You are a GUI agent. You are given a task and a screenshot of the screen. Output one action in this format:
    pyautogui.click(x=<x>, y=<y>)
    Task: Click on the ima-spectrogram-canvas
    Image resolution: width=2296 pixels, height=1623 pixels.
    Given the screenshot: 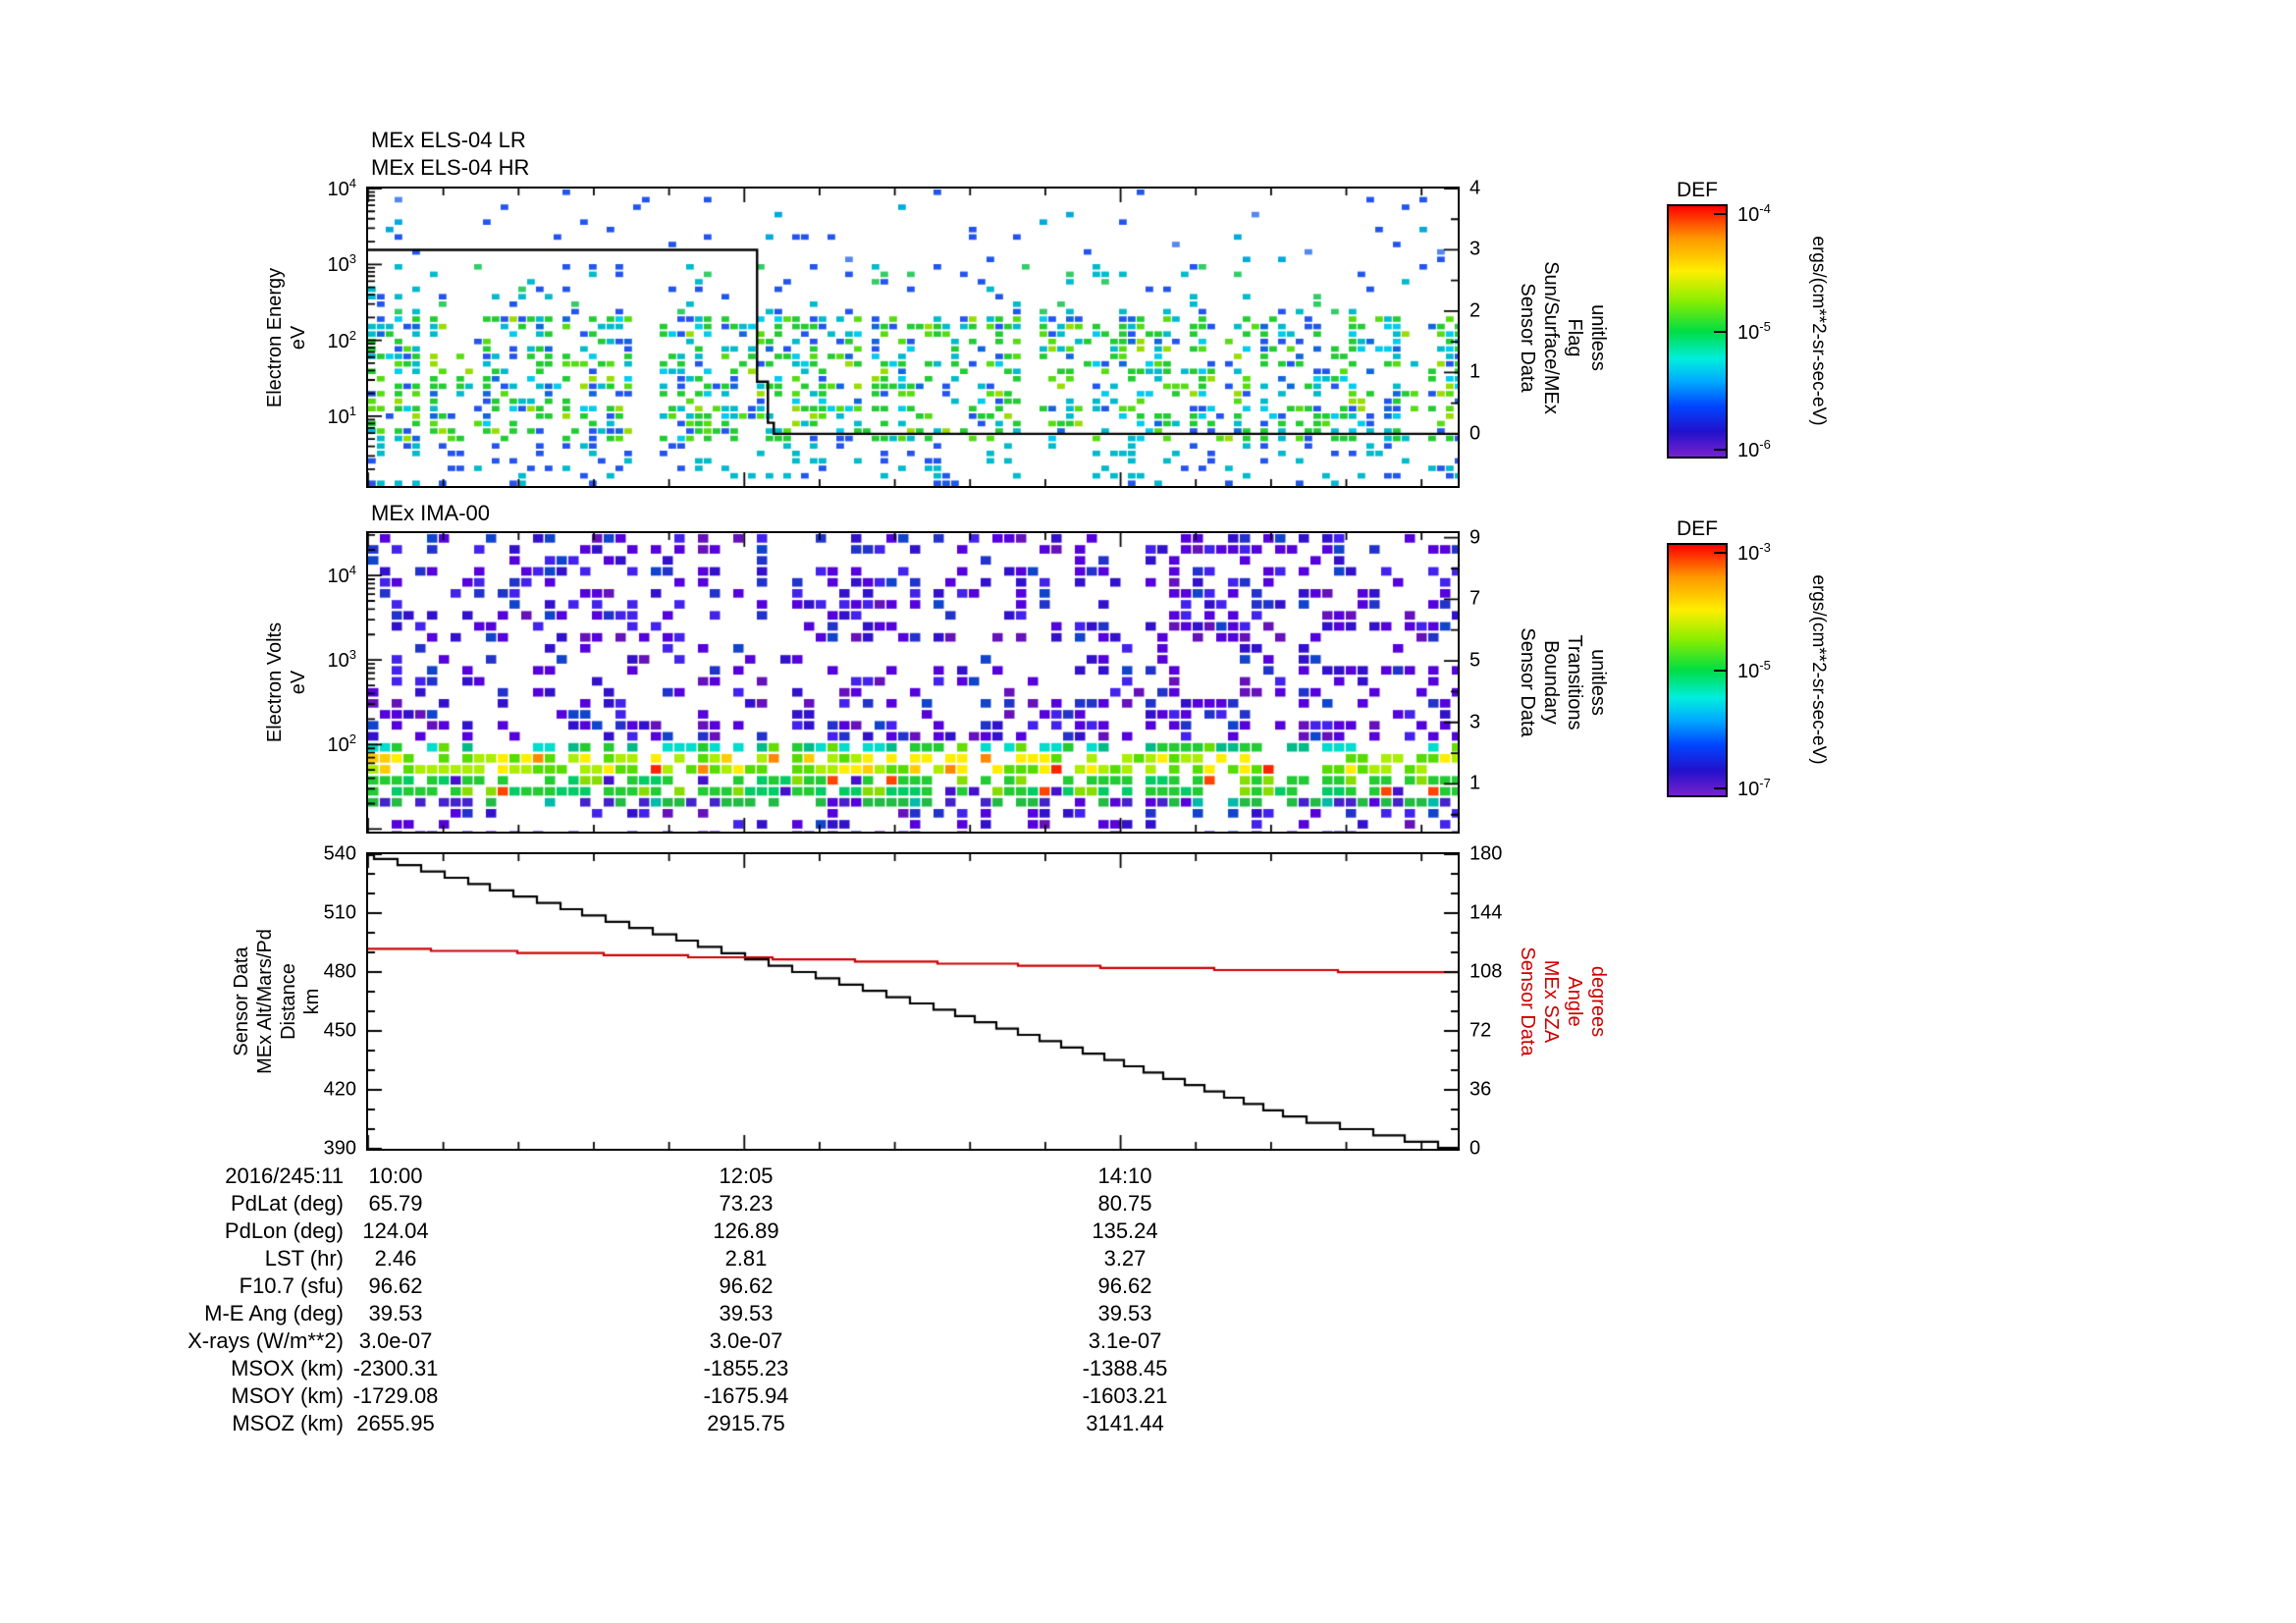 What is the action you would take?
    pyautogui.click(x=913, y=682)
    